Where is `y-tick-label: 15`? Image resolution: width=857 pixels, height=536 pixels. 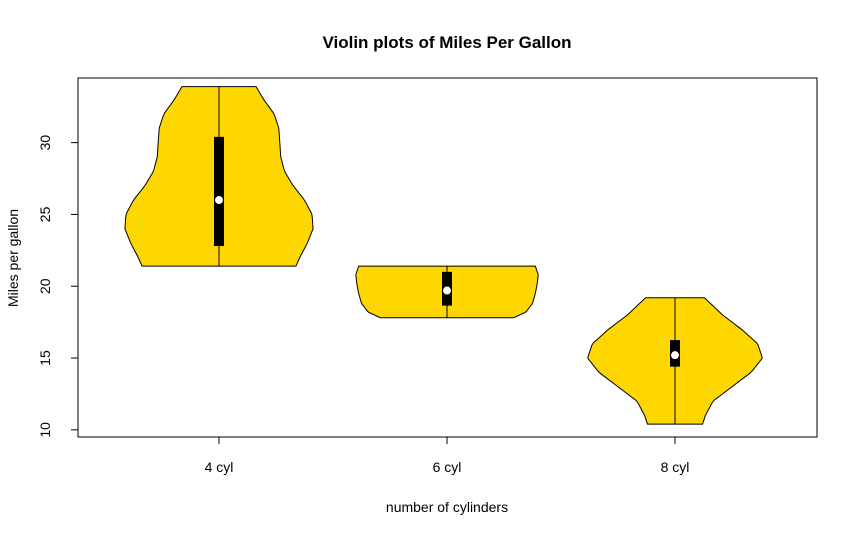 y-tick-label: 15 is located at coordinates (45, 358).